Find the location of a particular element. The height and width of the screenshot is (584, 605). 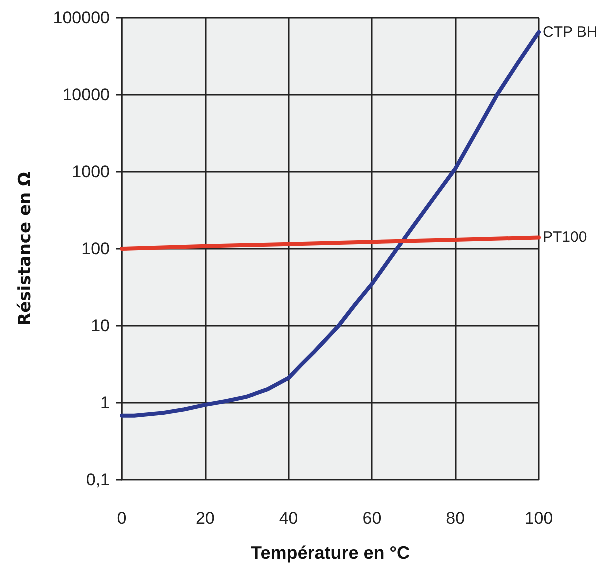

x-tick-label: 80 is located at coordinates (456, 518).